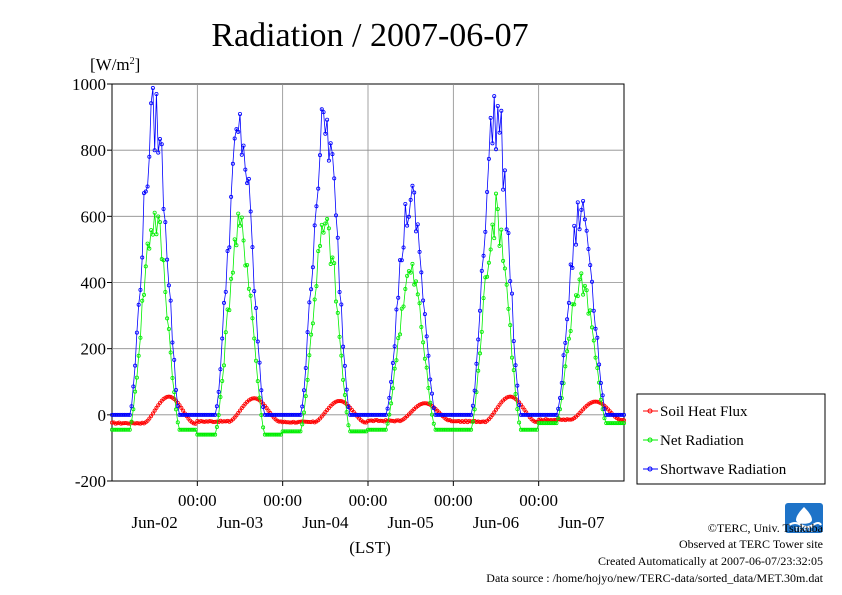 This screenshot has height=595, width=842. I want to click on y-tick-label: 1000, so click(89, 84).